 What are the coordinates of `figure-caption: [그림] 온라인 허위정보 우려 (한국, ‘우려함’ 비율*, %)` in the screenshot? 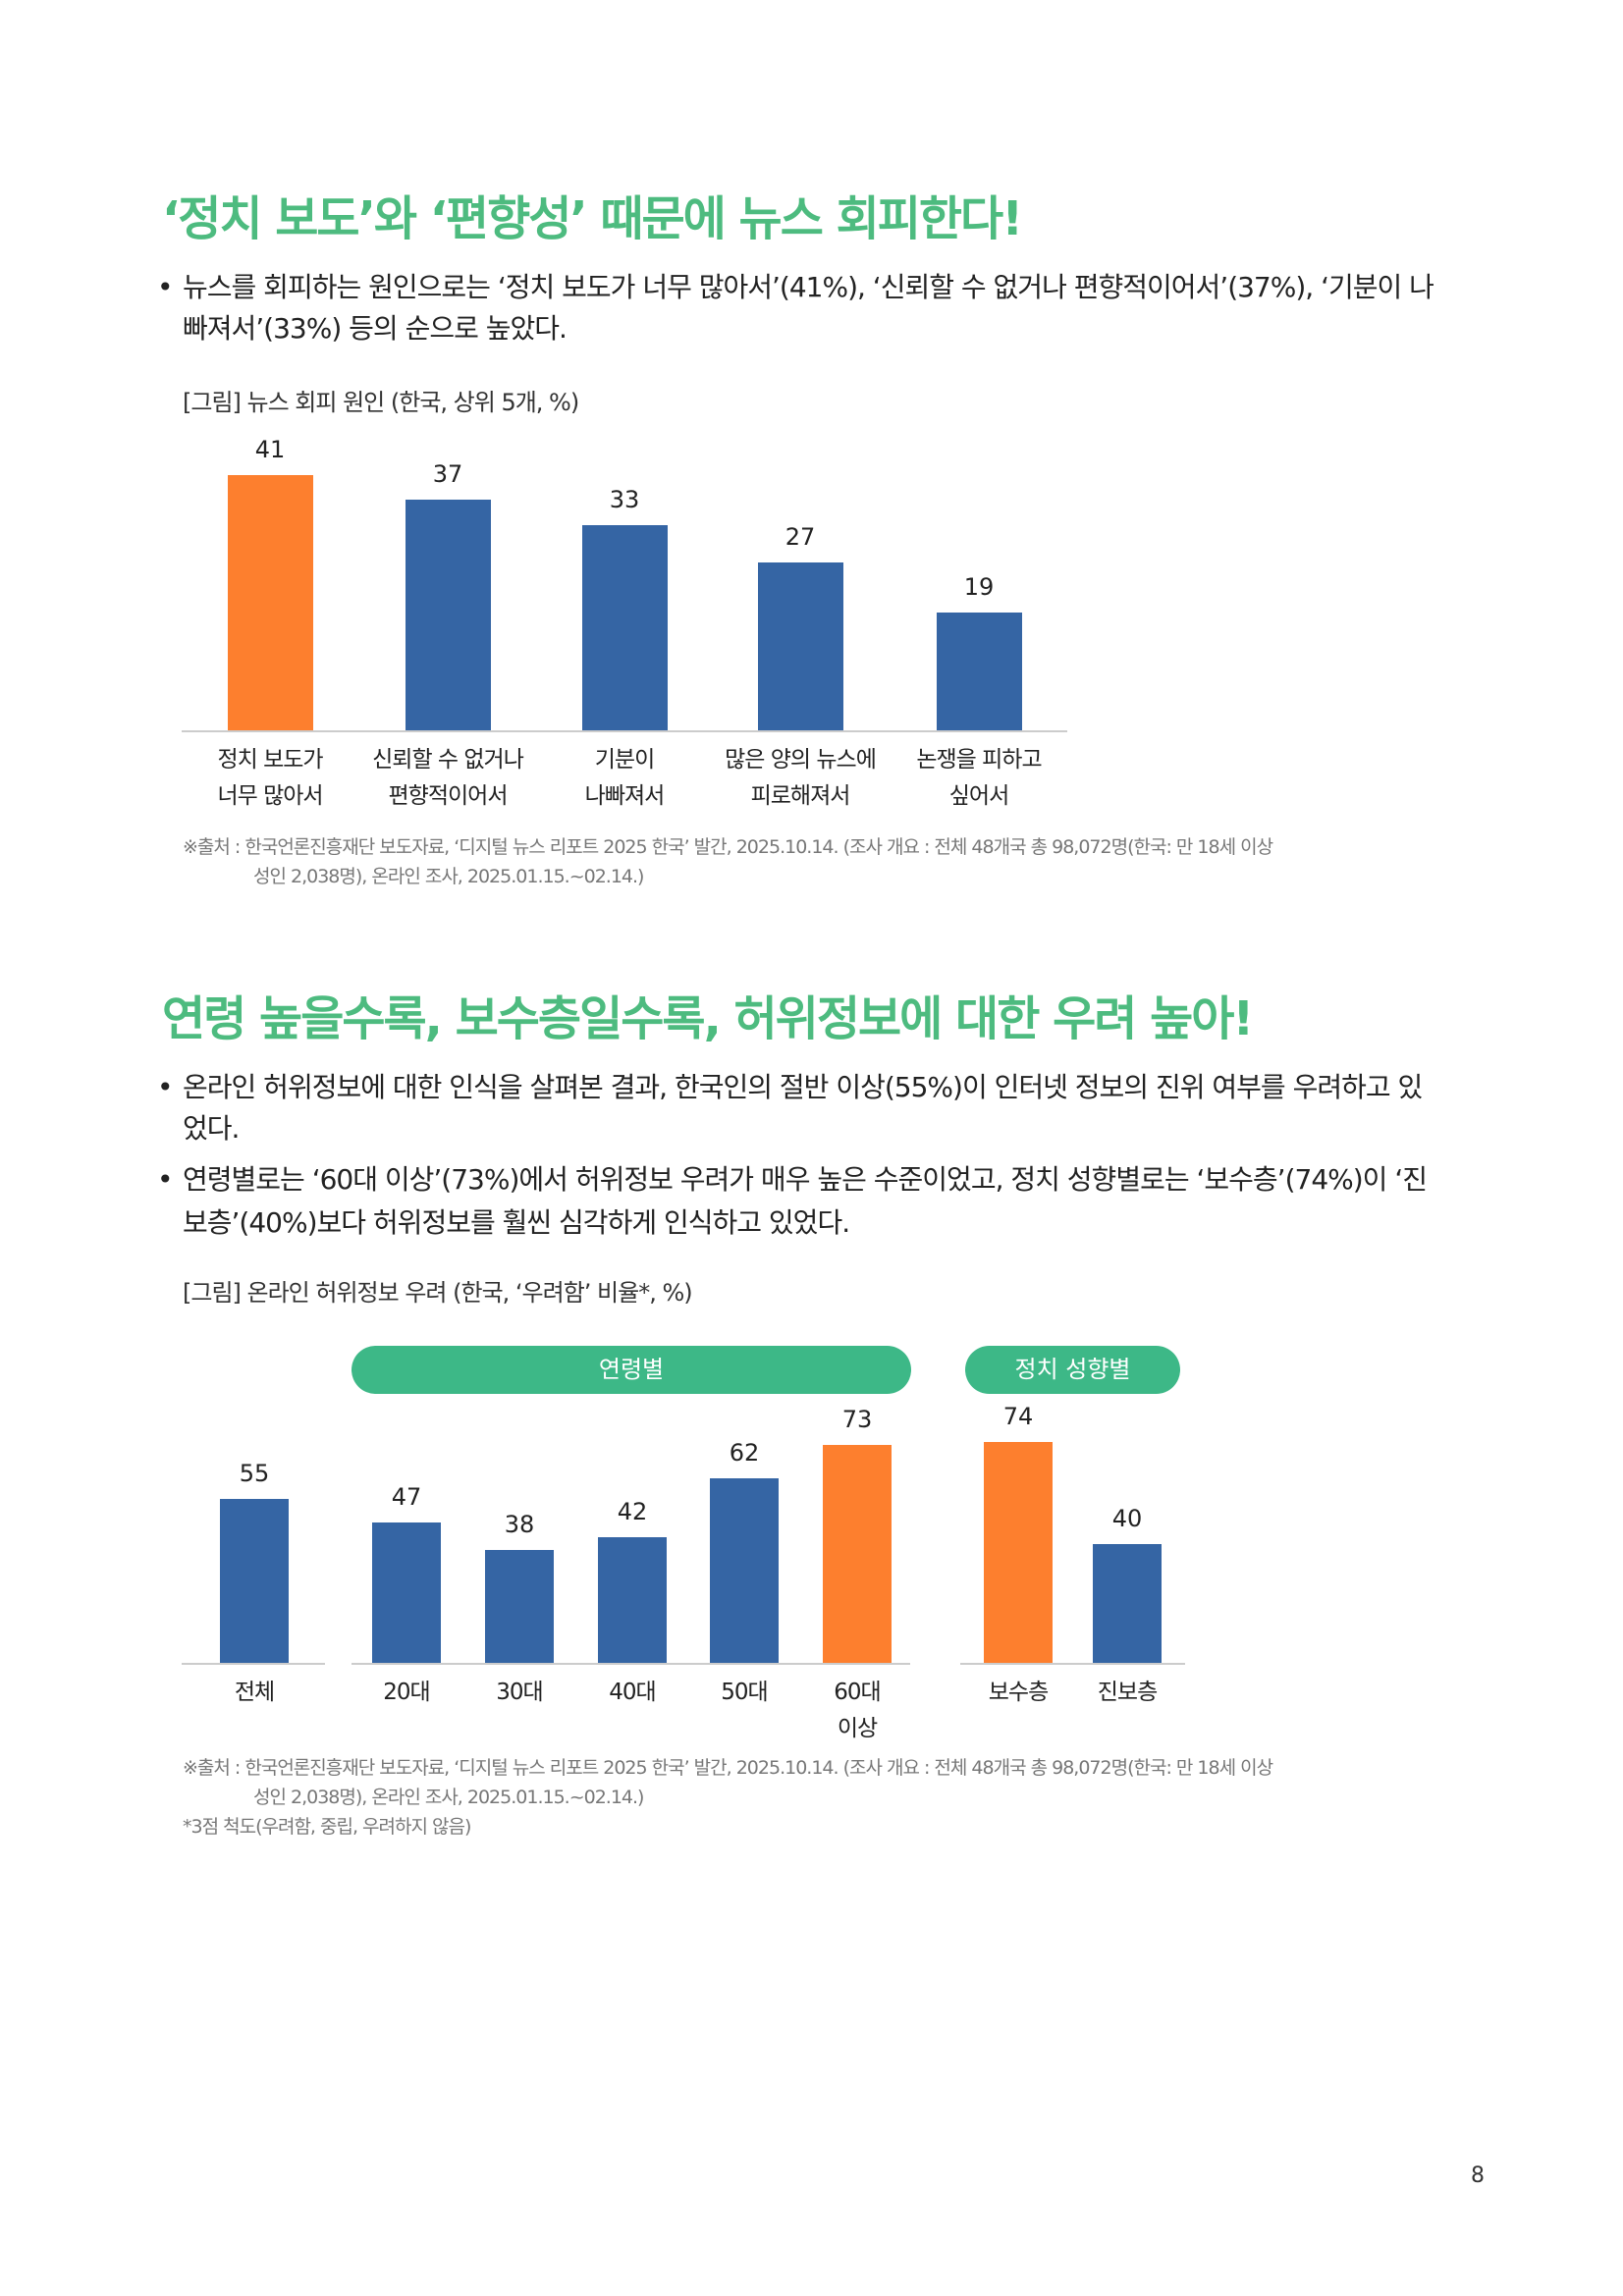 It's located at (438, 1293).